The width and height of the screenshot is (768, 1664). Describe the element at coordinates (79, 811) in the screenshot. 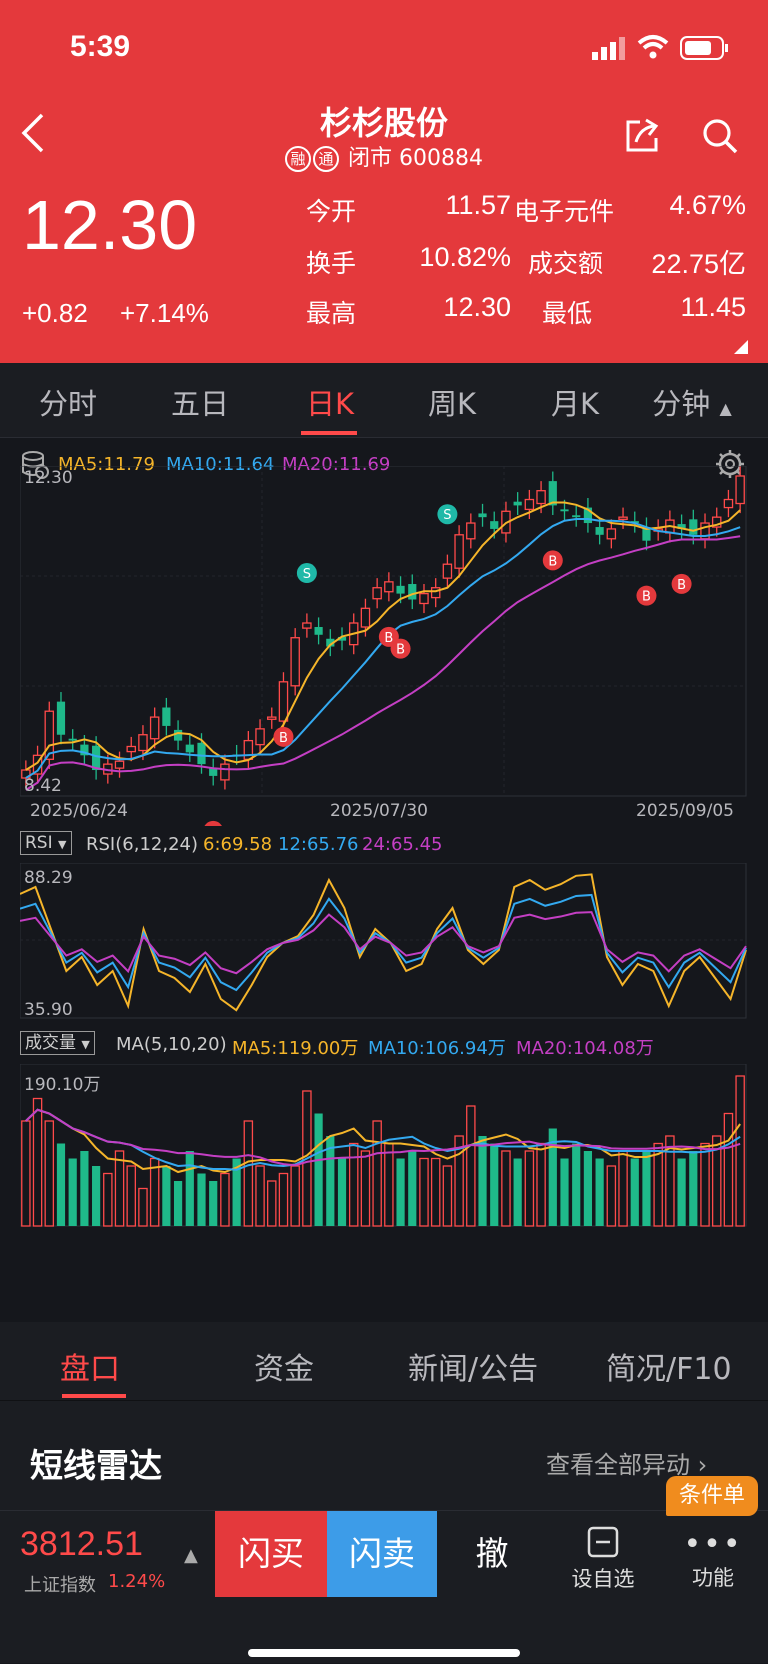

I see `date-label-start: 2025/06/24` at that location.